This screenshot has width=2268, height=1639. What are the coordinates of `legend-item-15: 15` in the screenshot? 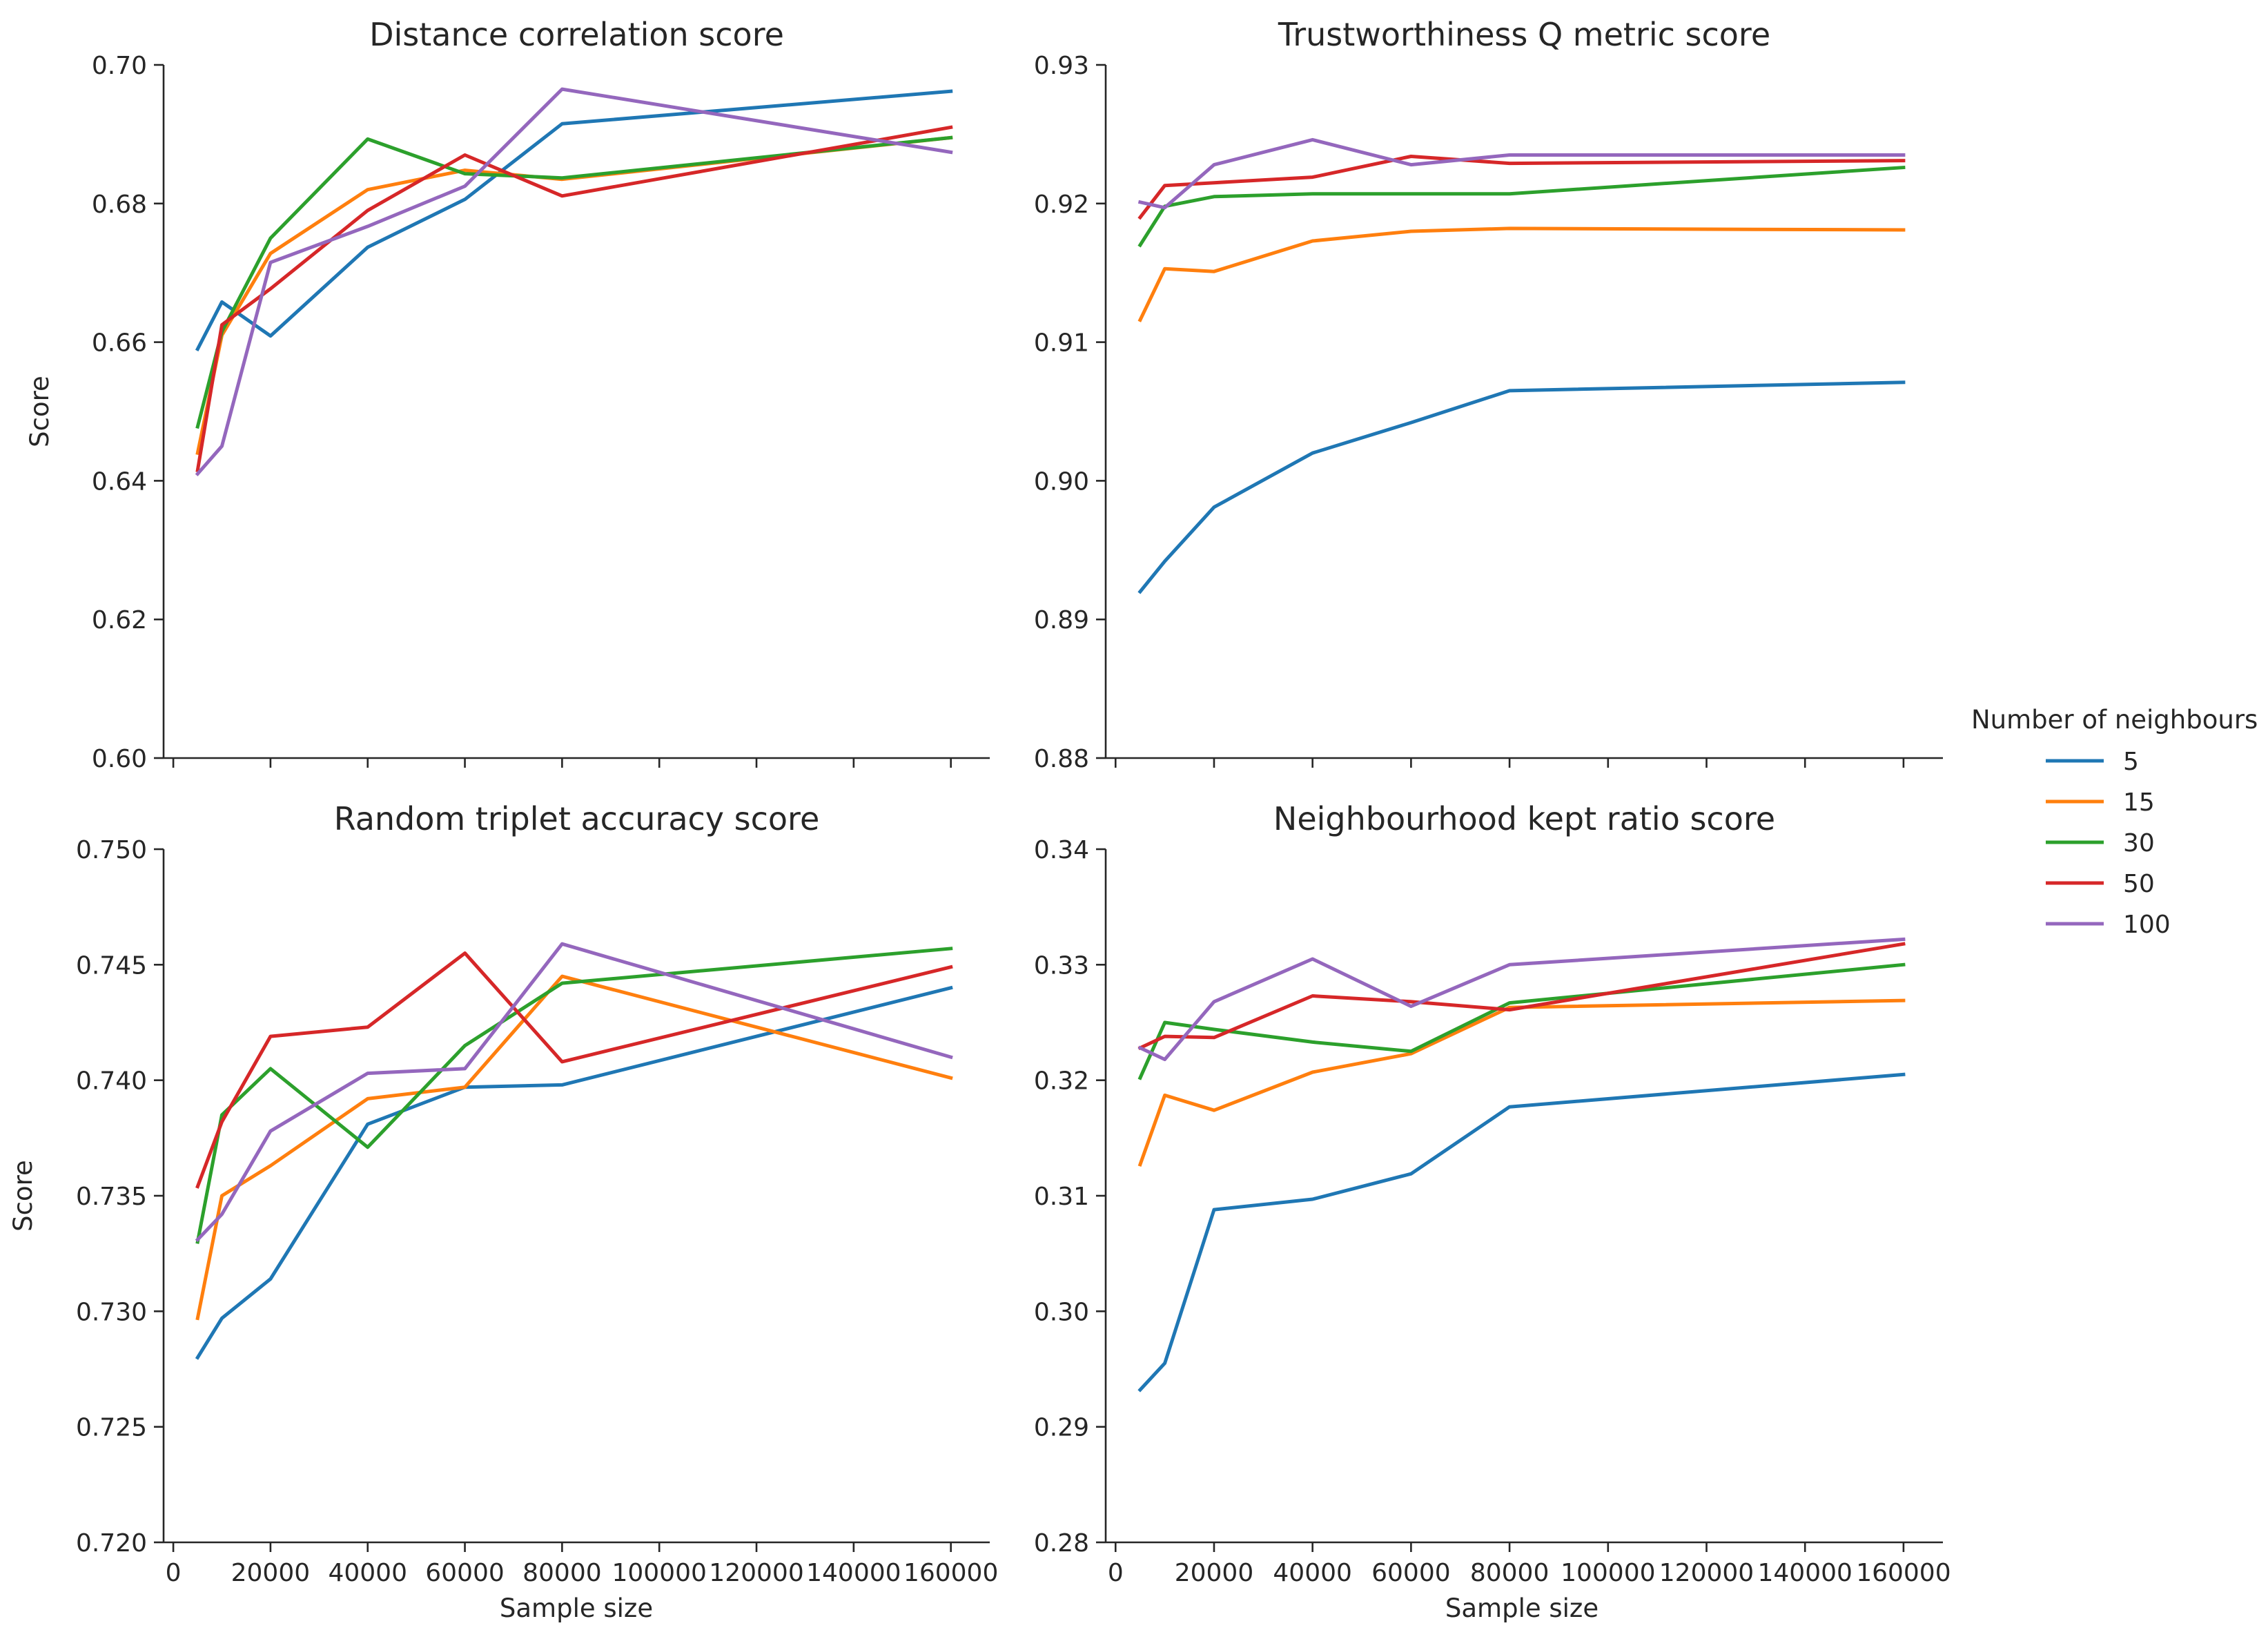 It's located at (2100, 802).